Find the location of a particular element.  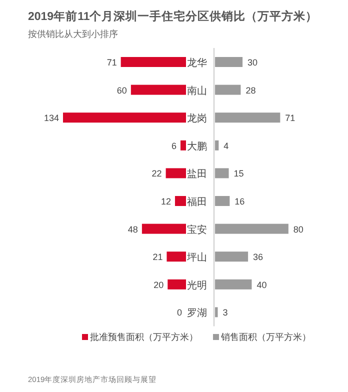

data-label: 3 is located at coordinates (225, 313).